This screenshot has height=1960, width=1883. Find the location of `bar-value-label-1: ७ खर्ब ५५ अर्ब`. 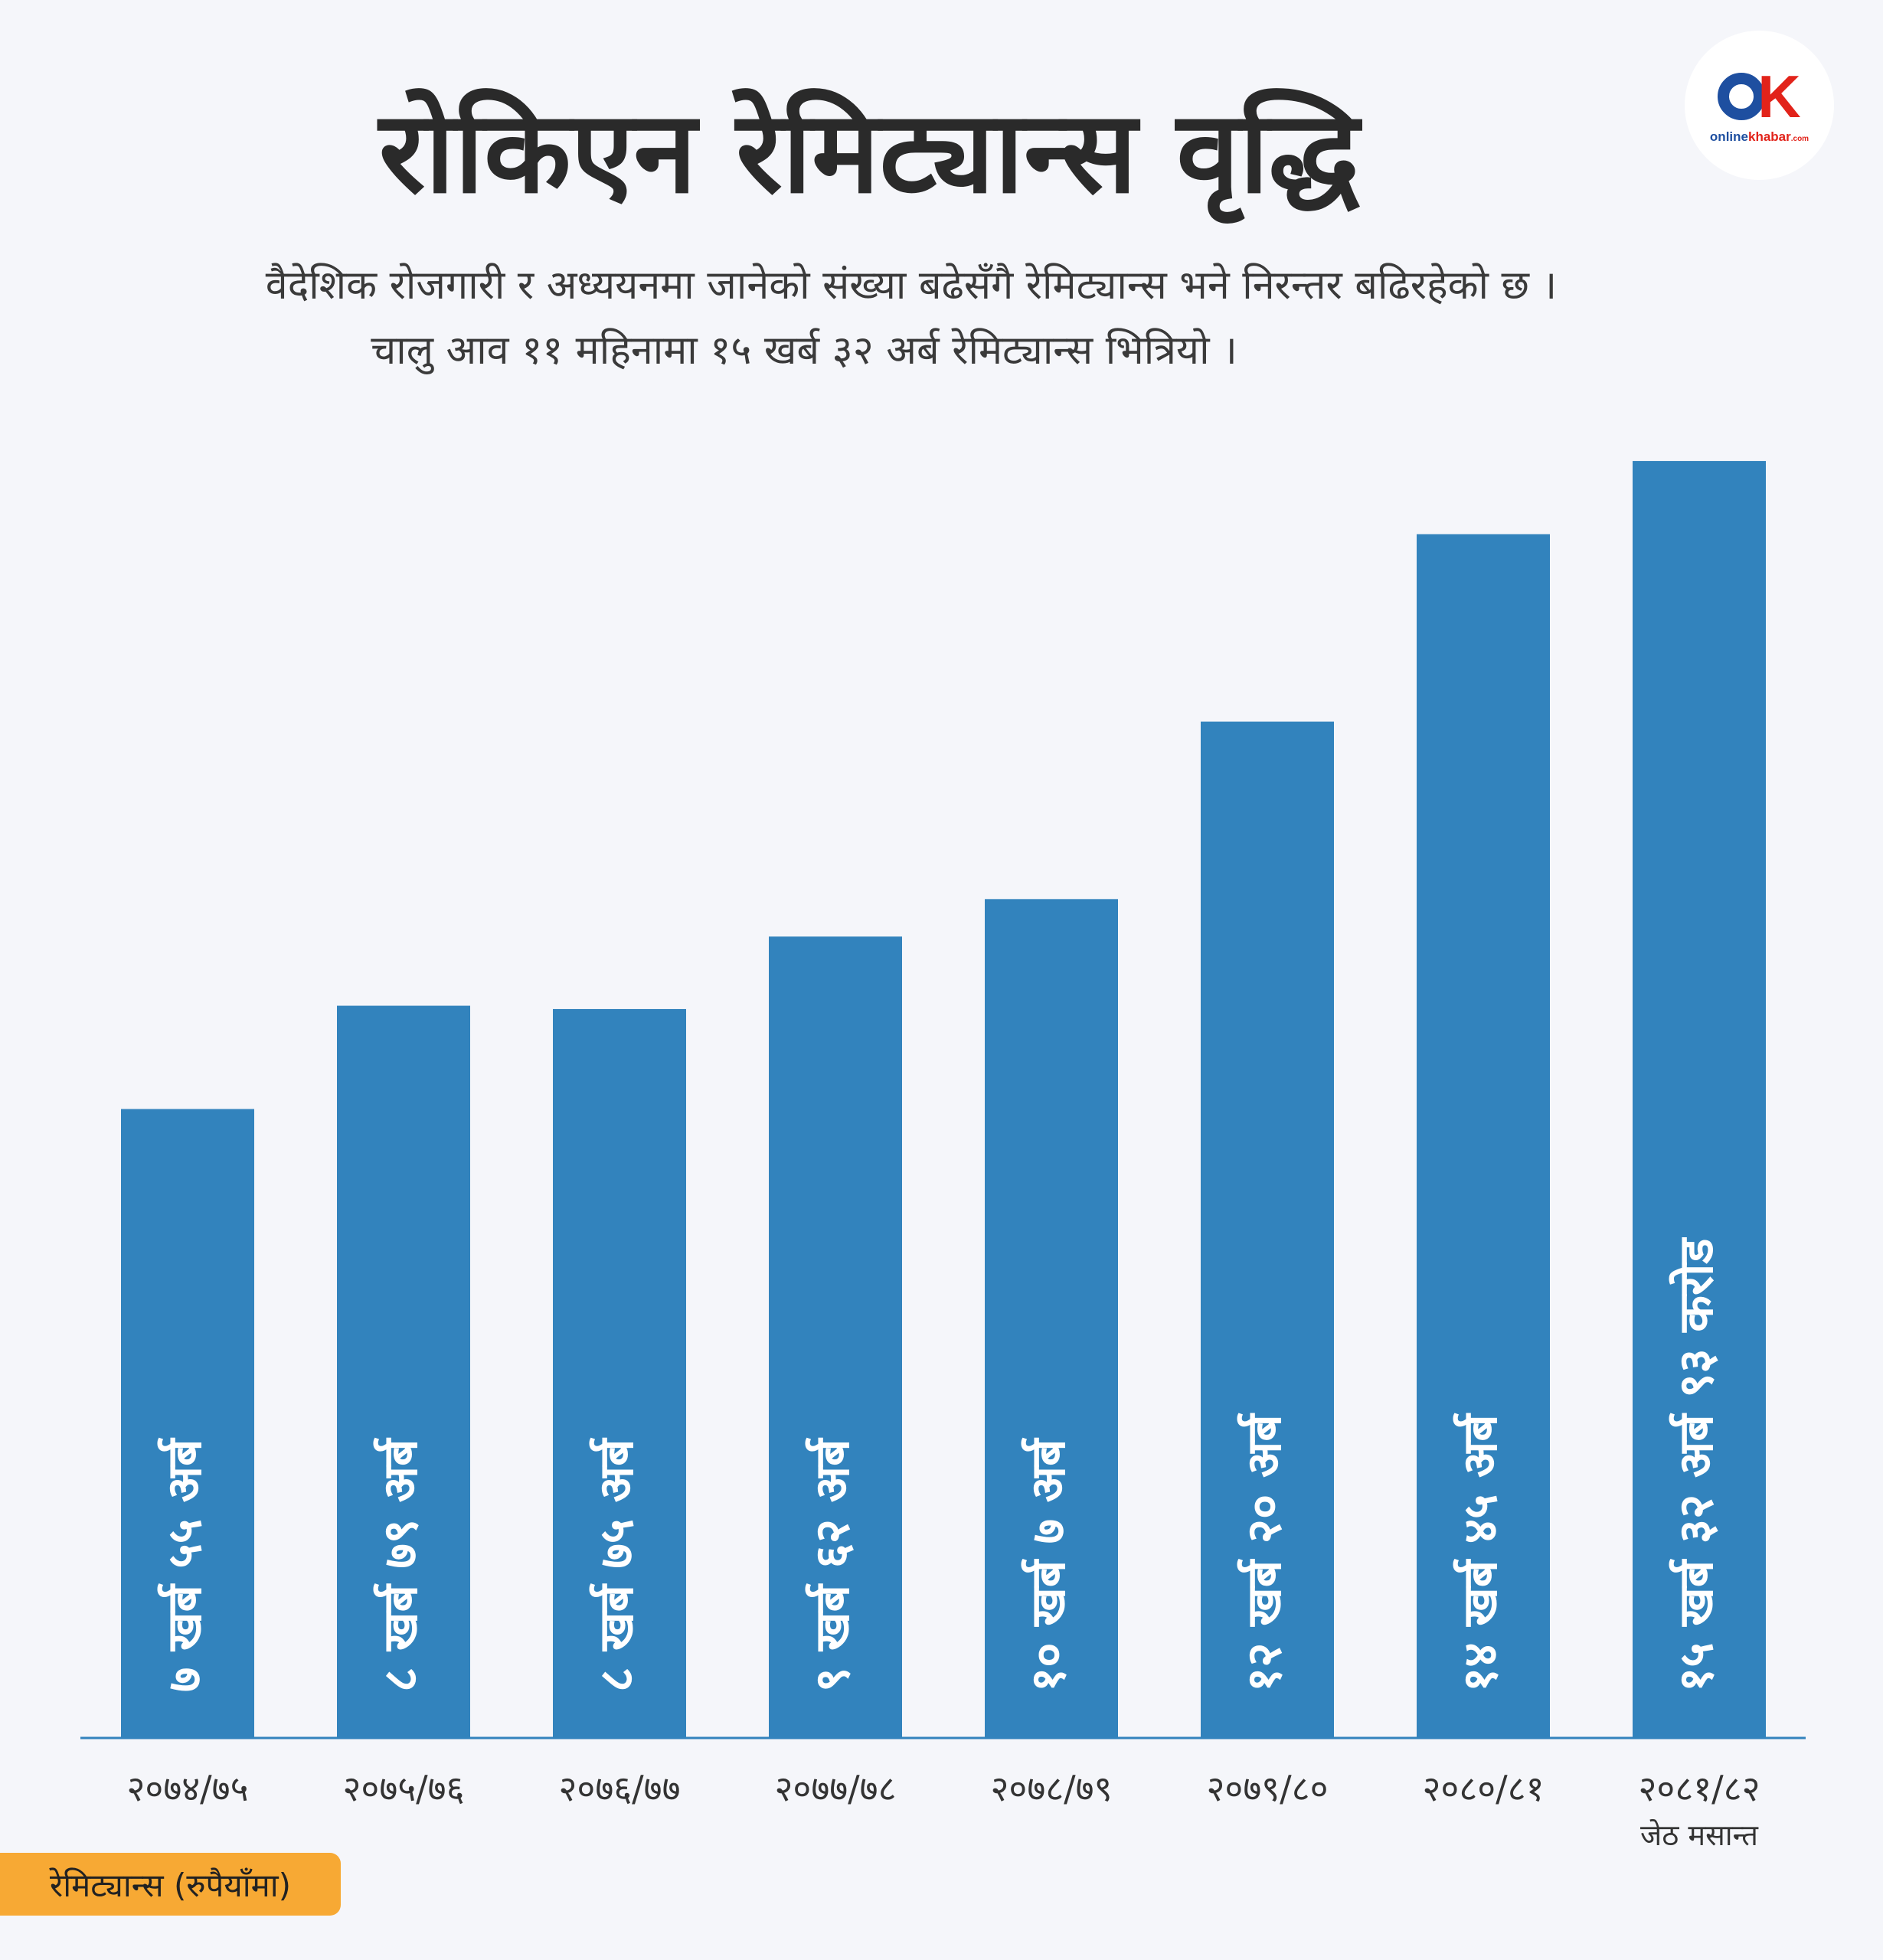

bar-value-label-1: ७ खर्ब ५५ अर्ब is located at coordinates (184, 1564).